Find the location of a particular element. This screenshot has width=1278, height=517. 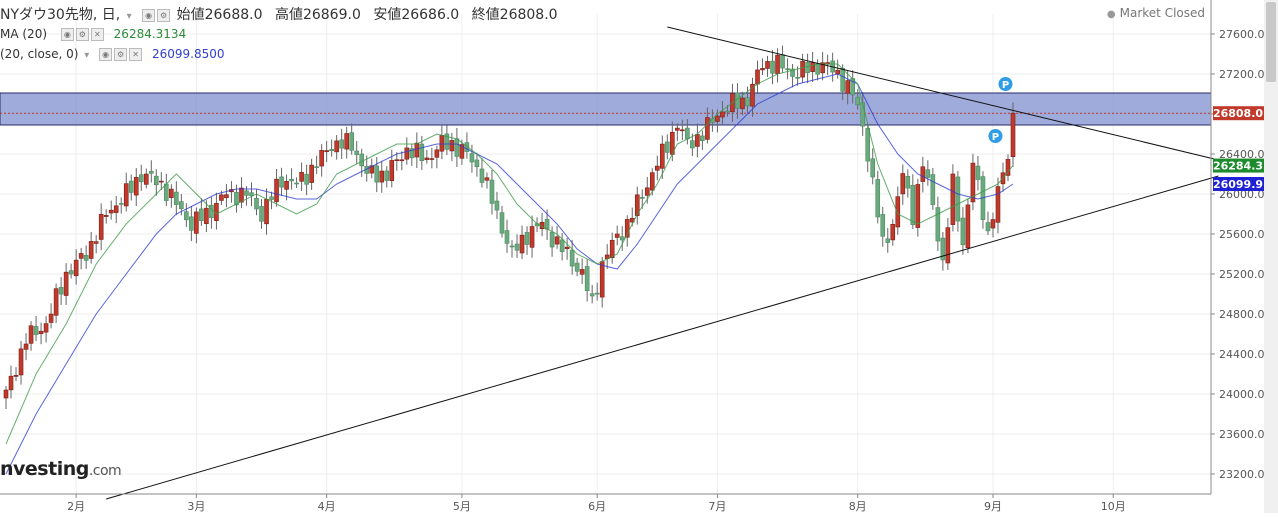

indicator-ema-row: (20, close, 0) ▾ ◉ ⚙ ✕ 26099.8500 is located at coordinates (112, 54).